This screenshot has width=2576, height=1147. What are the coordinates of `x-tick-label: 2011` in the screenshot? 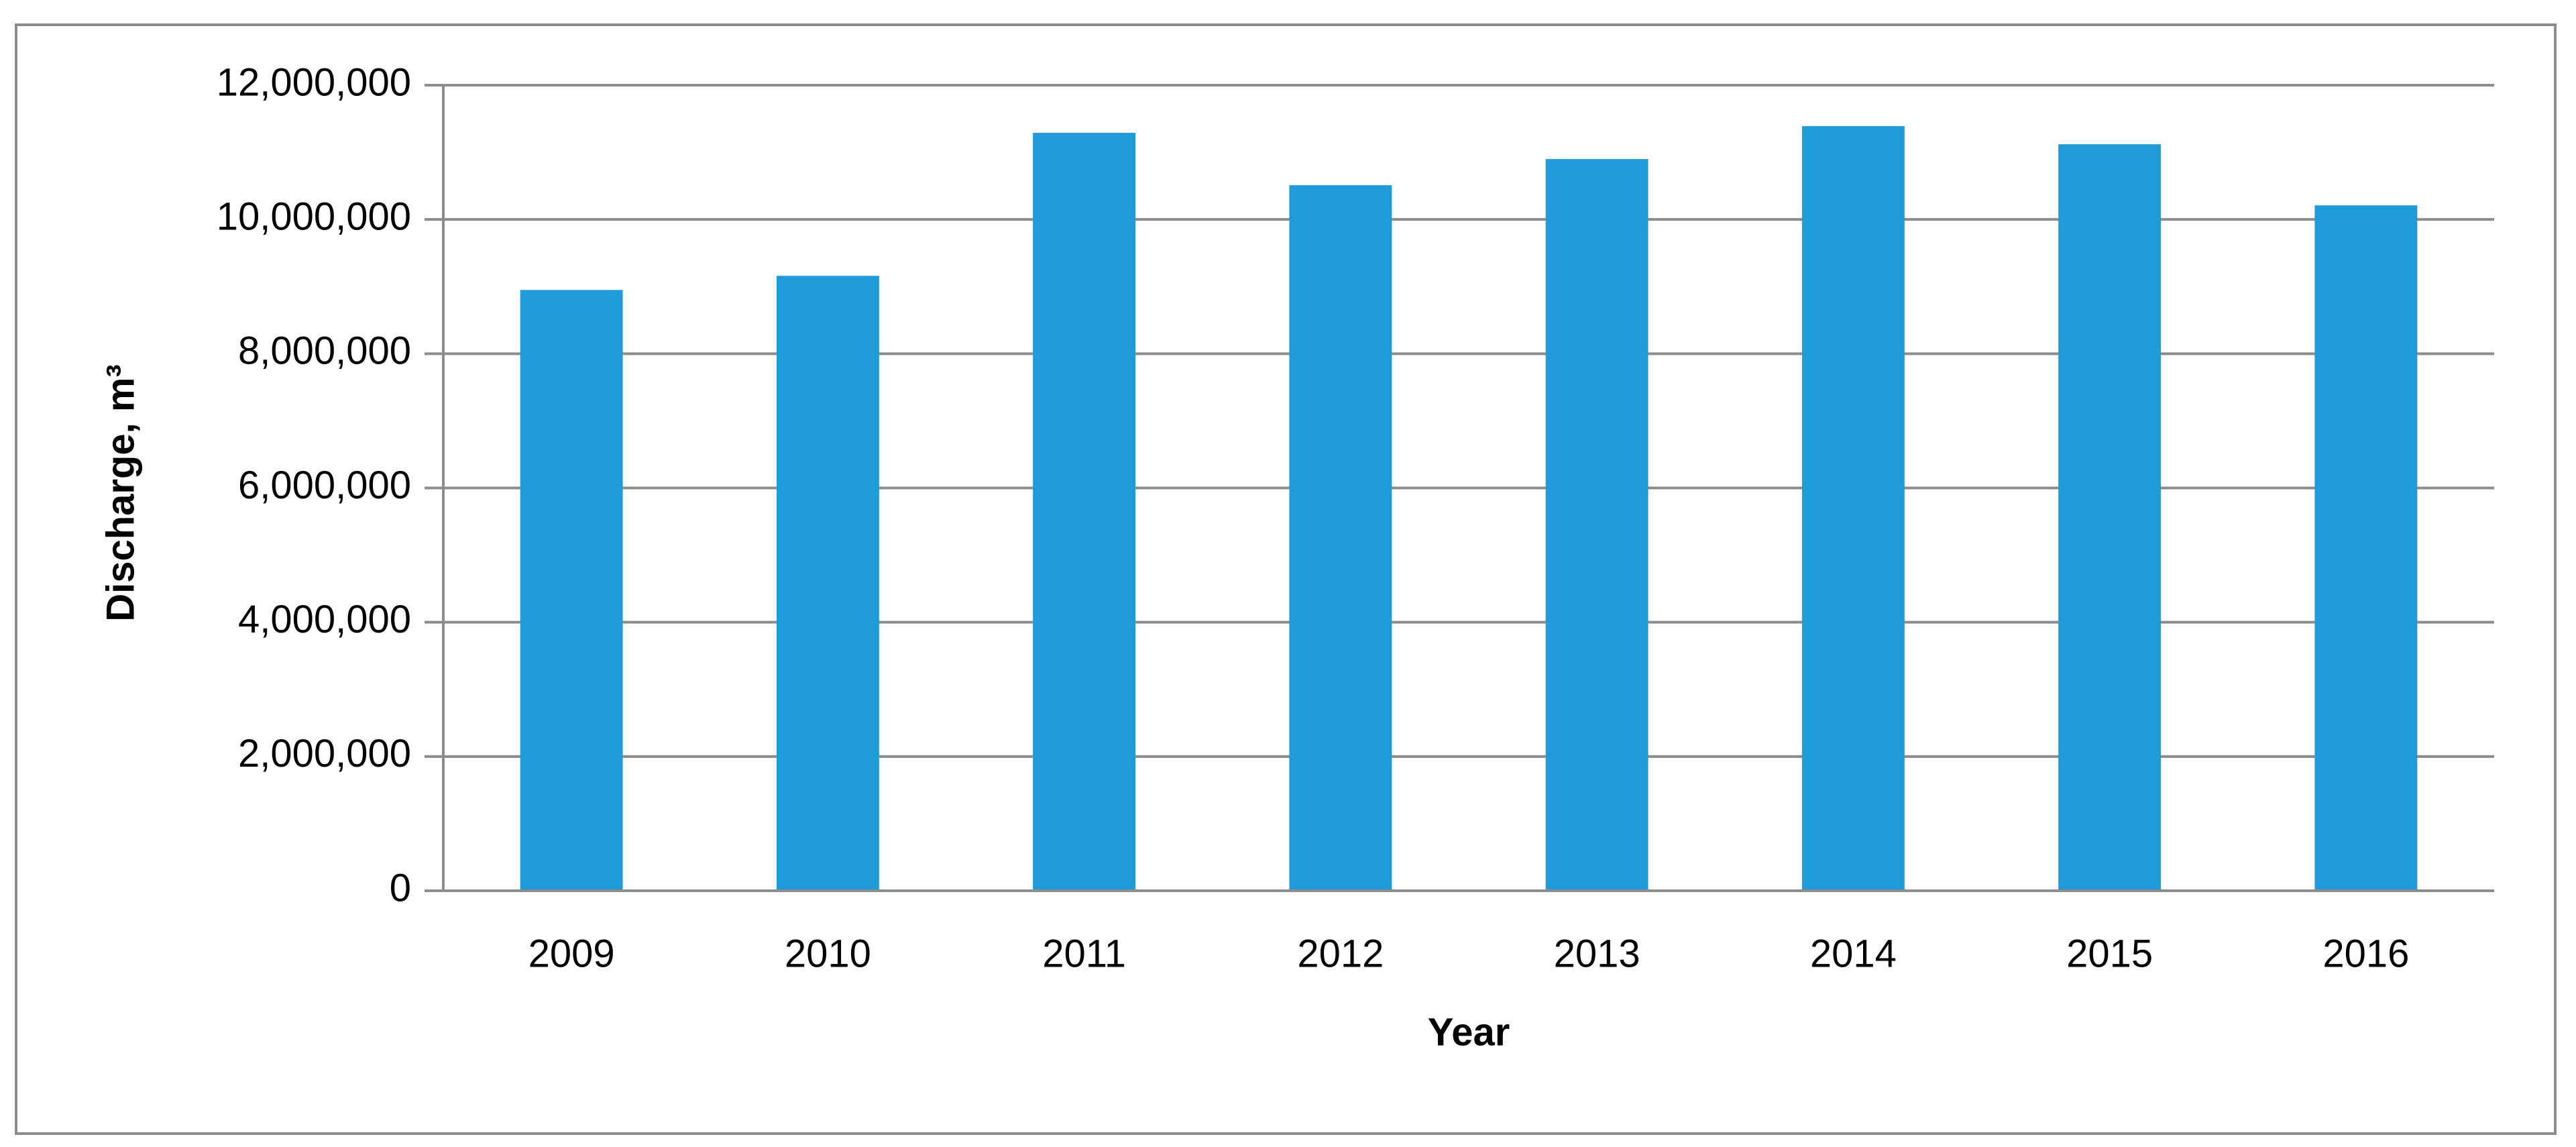 It's located at (1084, 953).